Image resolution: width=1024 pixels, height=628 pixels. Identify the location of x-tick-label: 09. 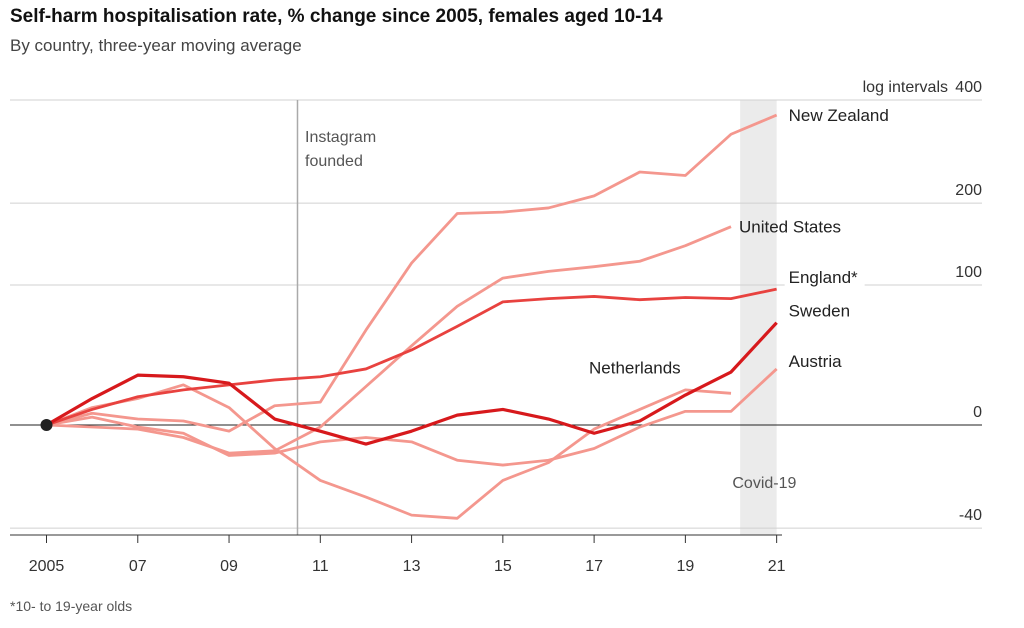
(229, 566).